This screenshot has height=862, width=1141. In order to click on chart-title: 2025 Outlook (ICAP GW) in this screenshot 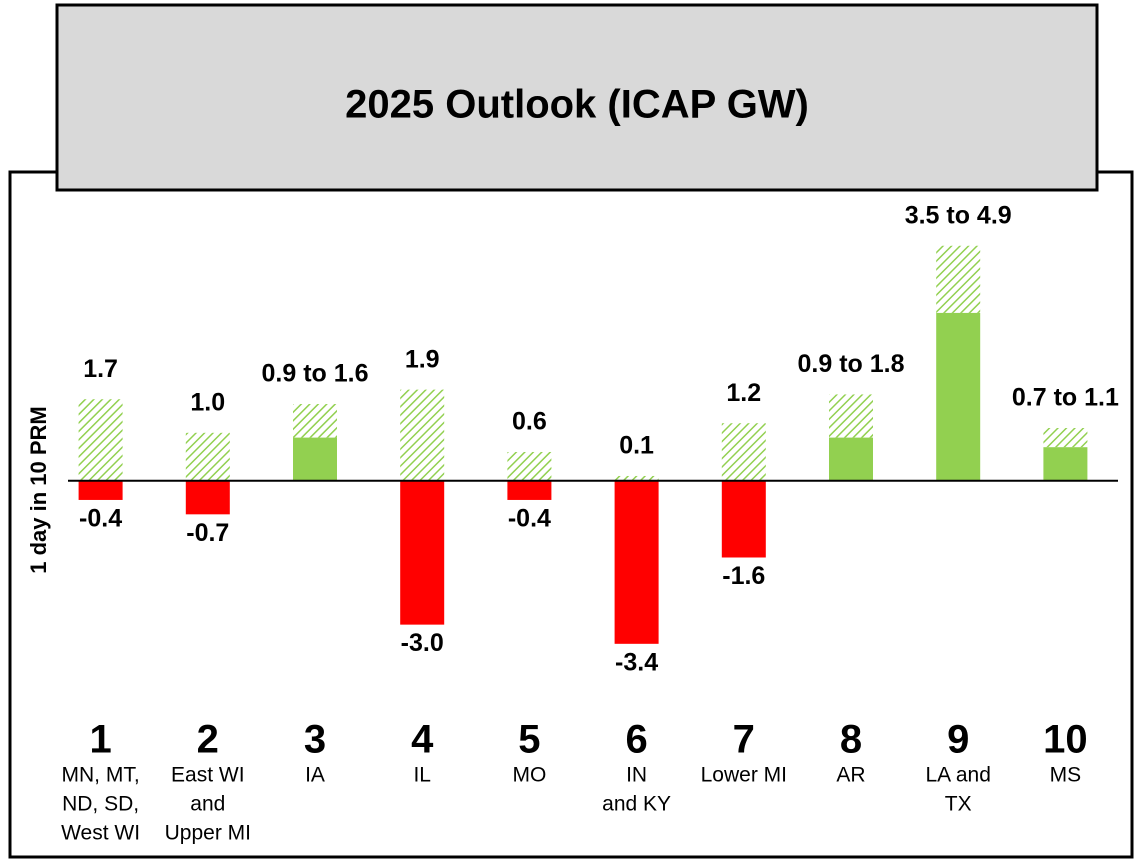, I will do `click(577, 105)`.